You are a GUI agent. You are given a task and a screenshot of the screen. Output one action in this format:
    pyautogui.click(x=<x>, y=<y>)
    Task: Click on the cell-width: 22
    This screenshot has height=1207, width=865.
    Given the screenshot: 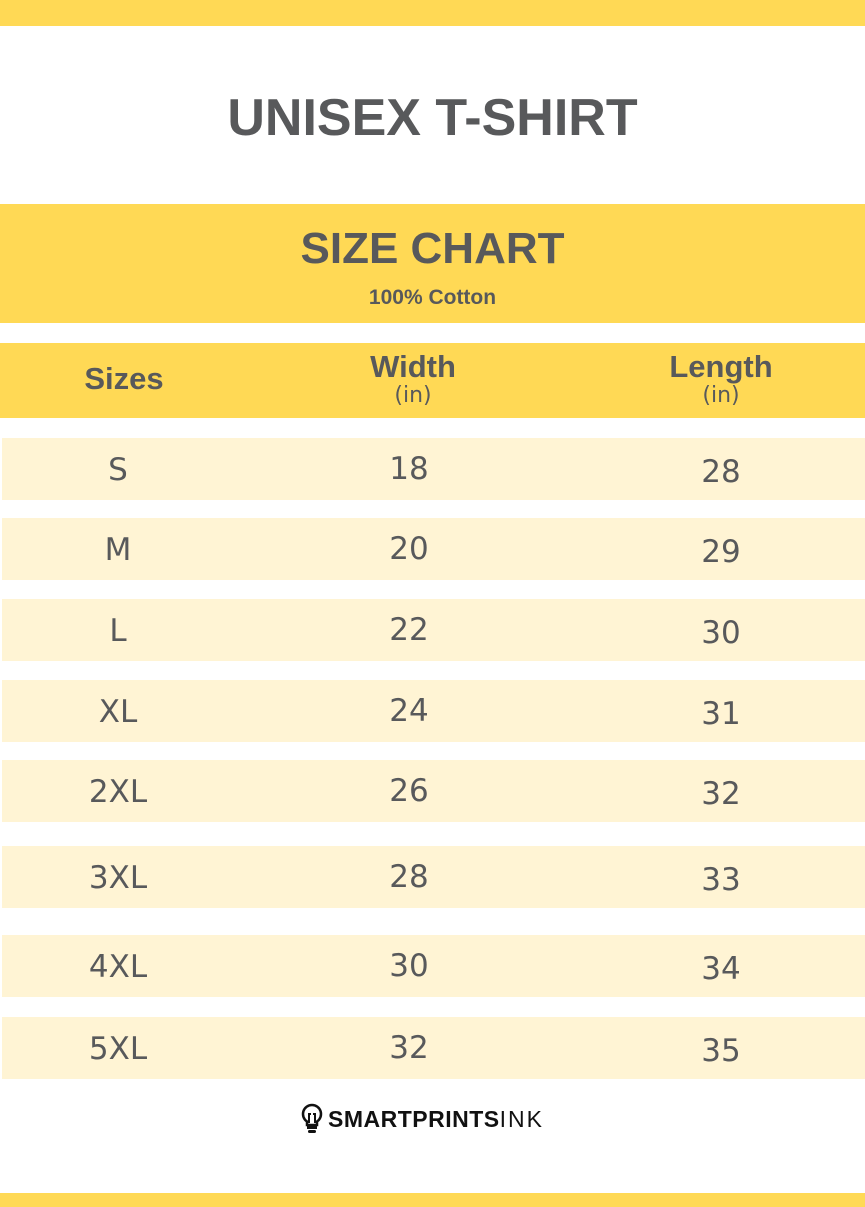 What is the action you would take?
    pyautogui.click(x=409, y=630)
    